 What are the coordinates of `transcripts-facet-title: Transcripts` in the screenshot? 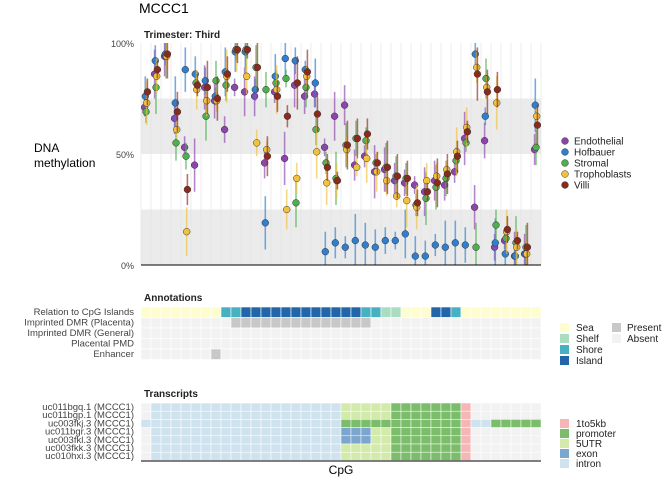 It's located at (171, 394).